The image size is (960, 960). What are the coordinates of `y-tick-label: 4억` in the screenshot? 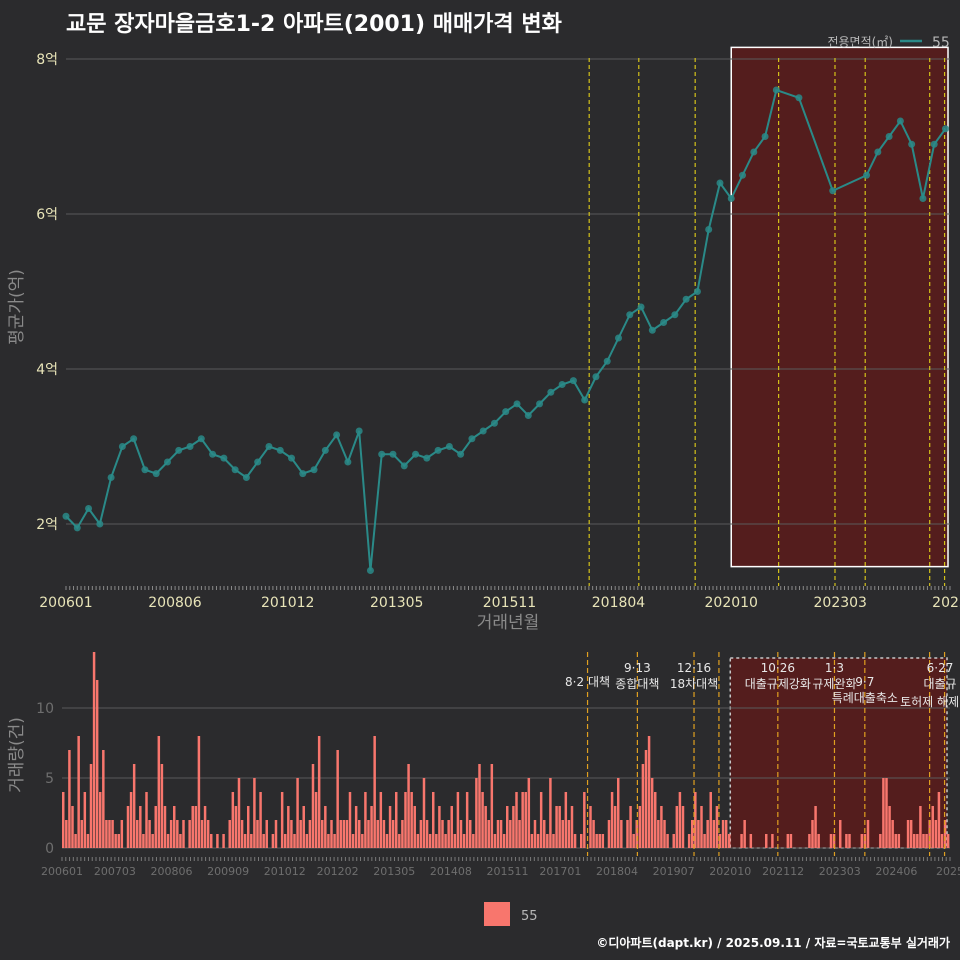 It's located at (47, 370).